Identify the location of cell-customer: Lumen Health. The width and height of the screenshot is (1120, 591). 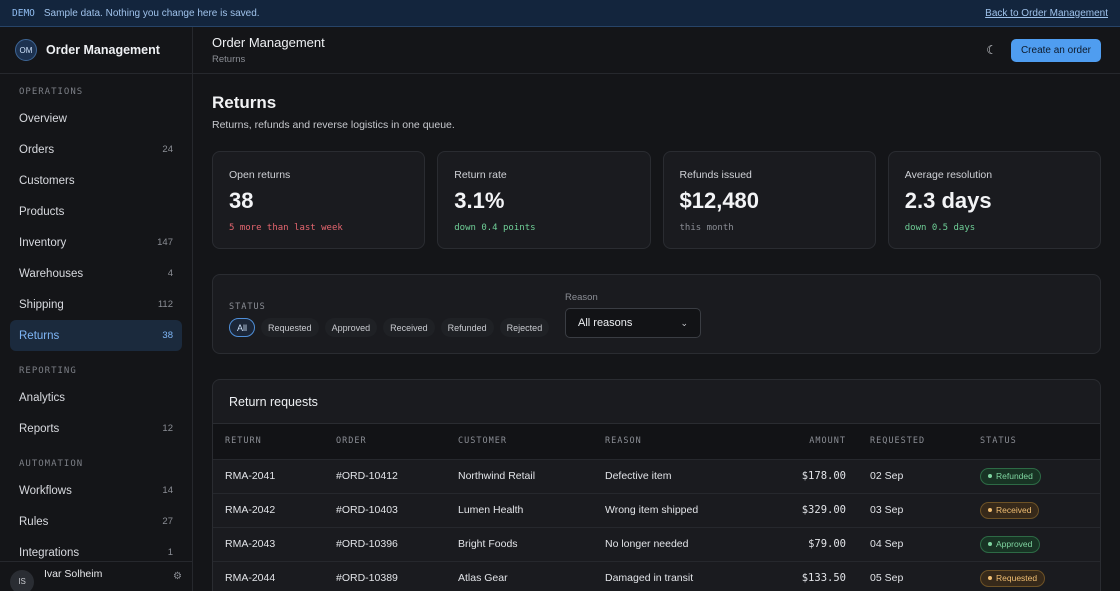
(519, 509).